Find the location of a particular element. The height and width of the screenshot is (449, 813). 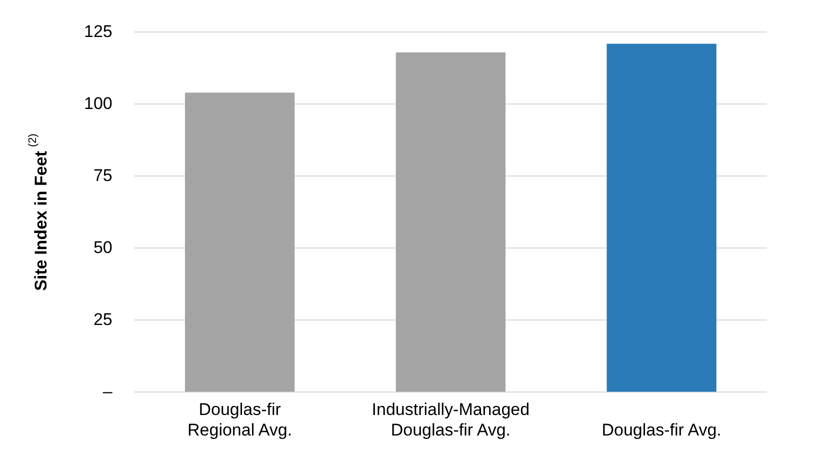

y-tick-label: 25 is located at coordinates (102, 319).